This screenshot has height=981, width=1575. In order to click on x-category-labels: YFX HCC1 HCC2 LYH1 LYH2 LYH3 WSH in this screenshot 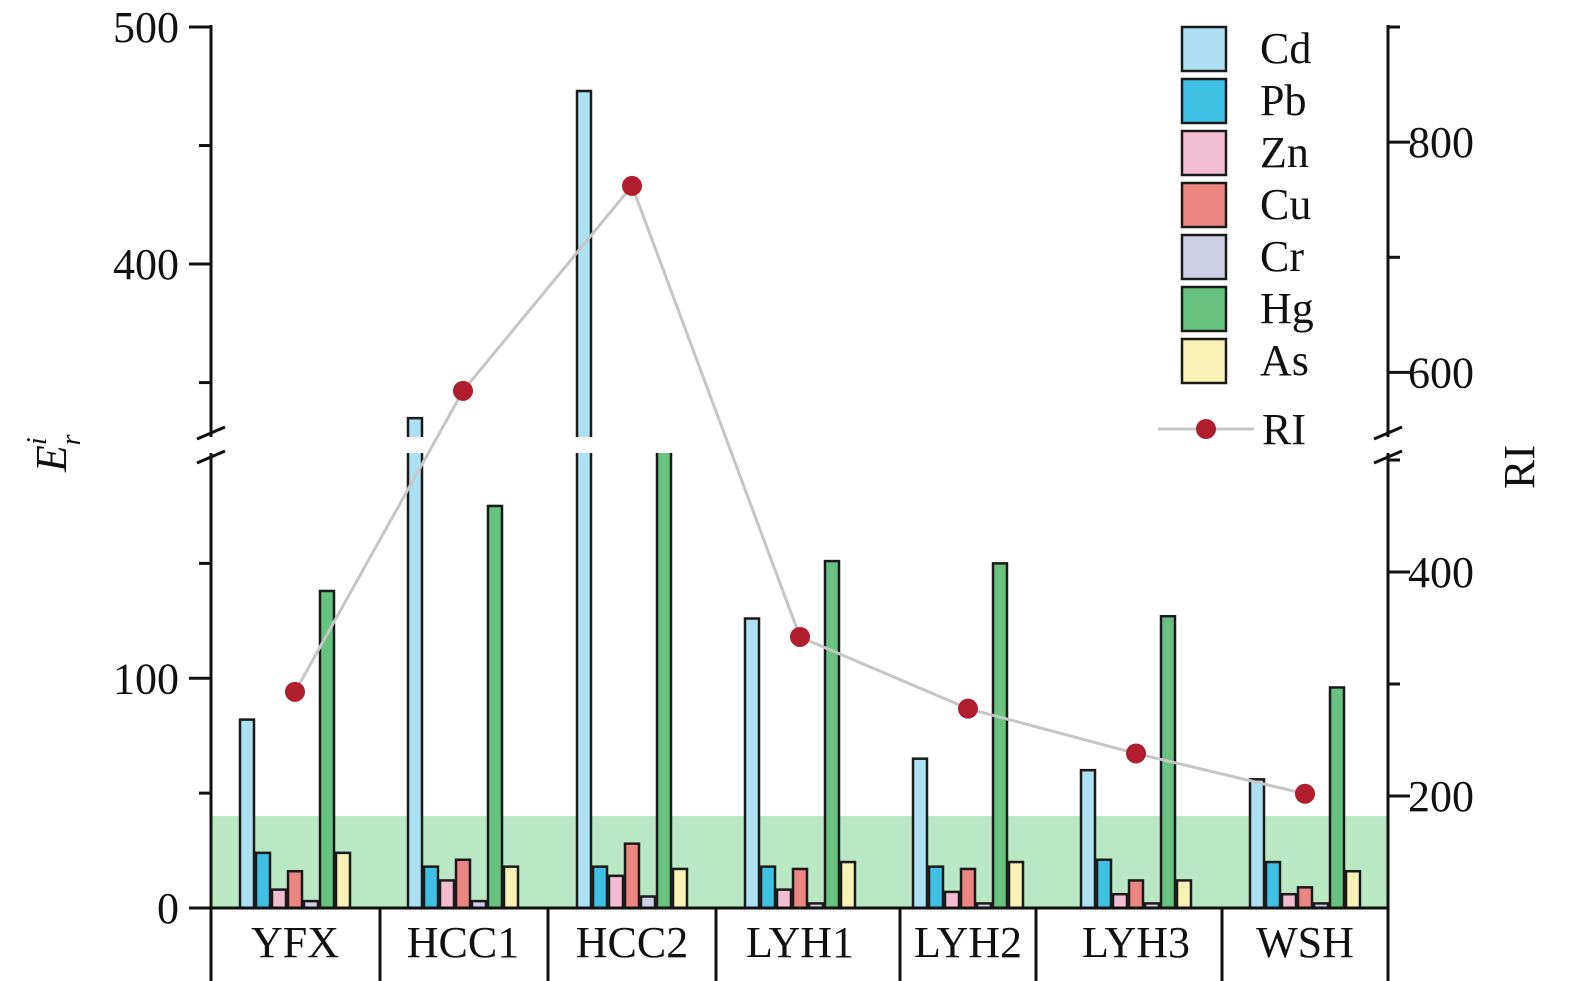, I will do `click(802, 944)`.